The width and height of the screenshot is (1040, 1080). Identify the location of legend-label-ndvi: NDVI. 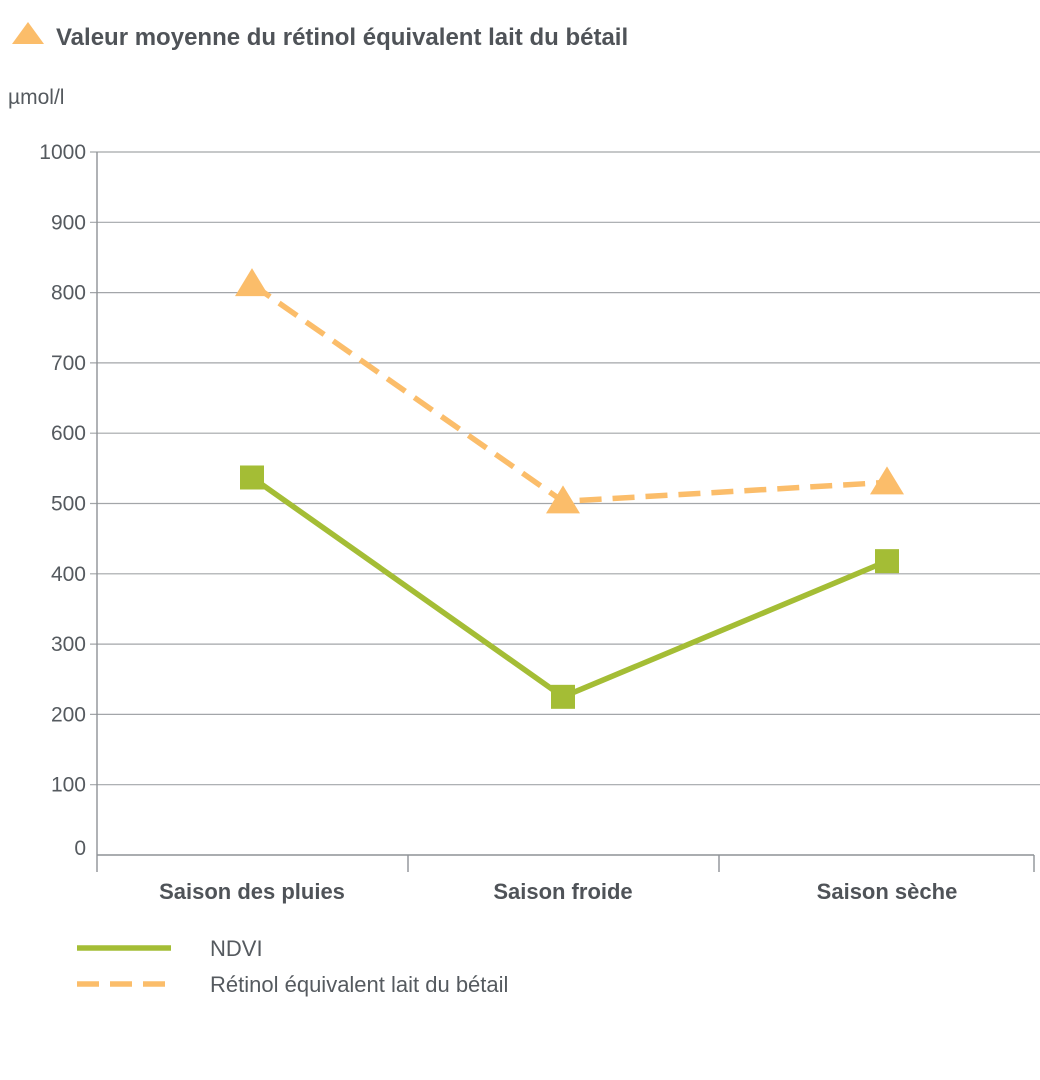
(236, 948).